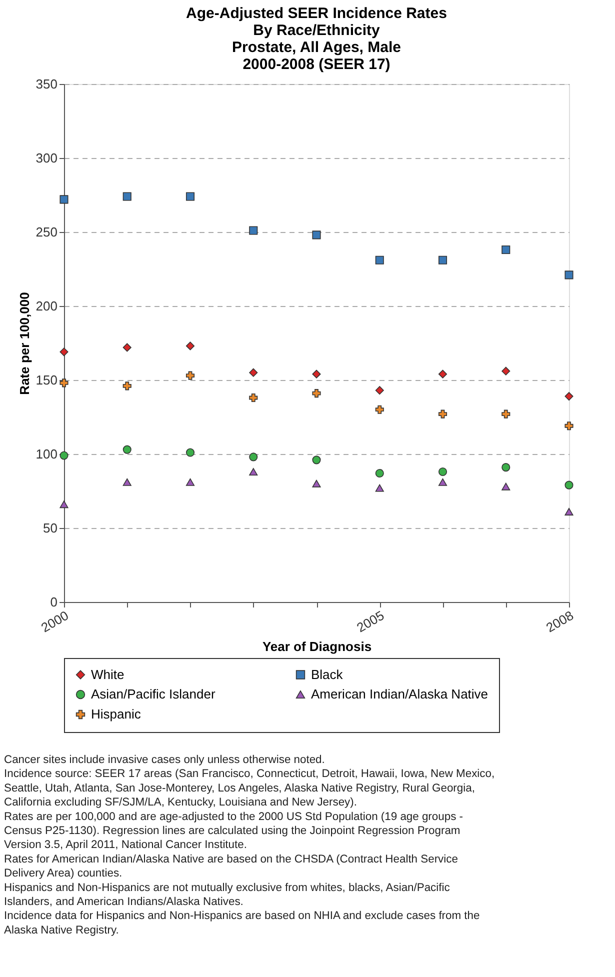 The width and height of the screenshot is (615, 977). I want to click on legend-label: Hispanic, so click(116, 714).